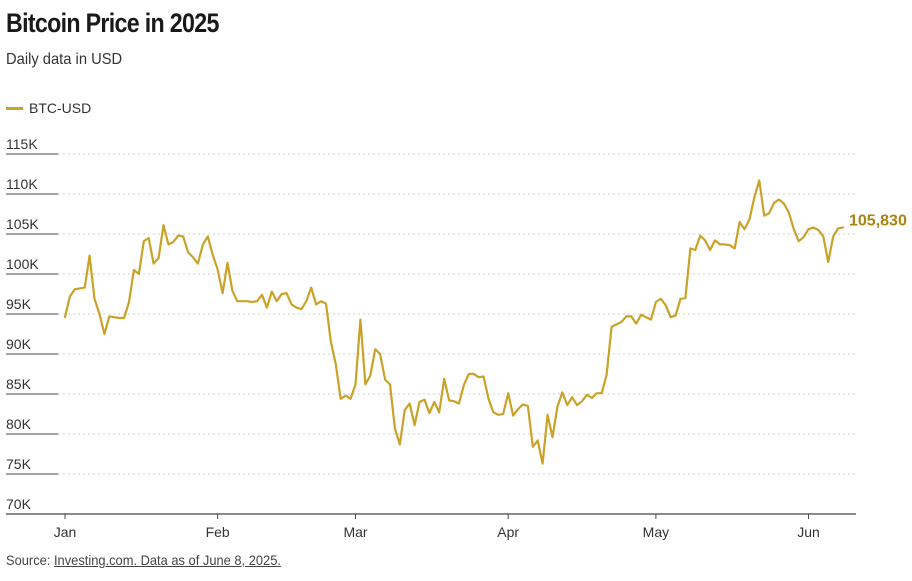  I want to click on y-tick-label: 70K, so click(19, 504).